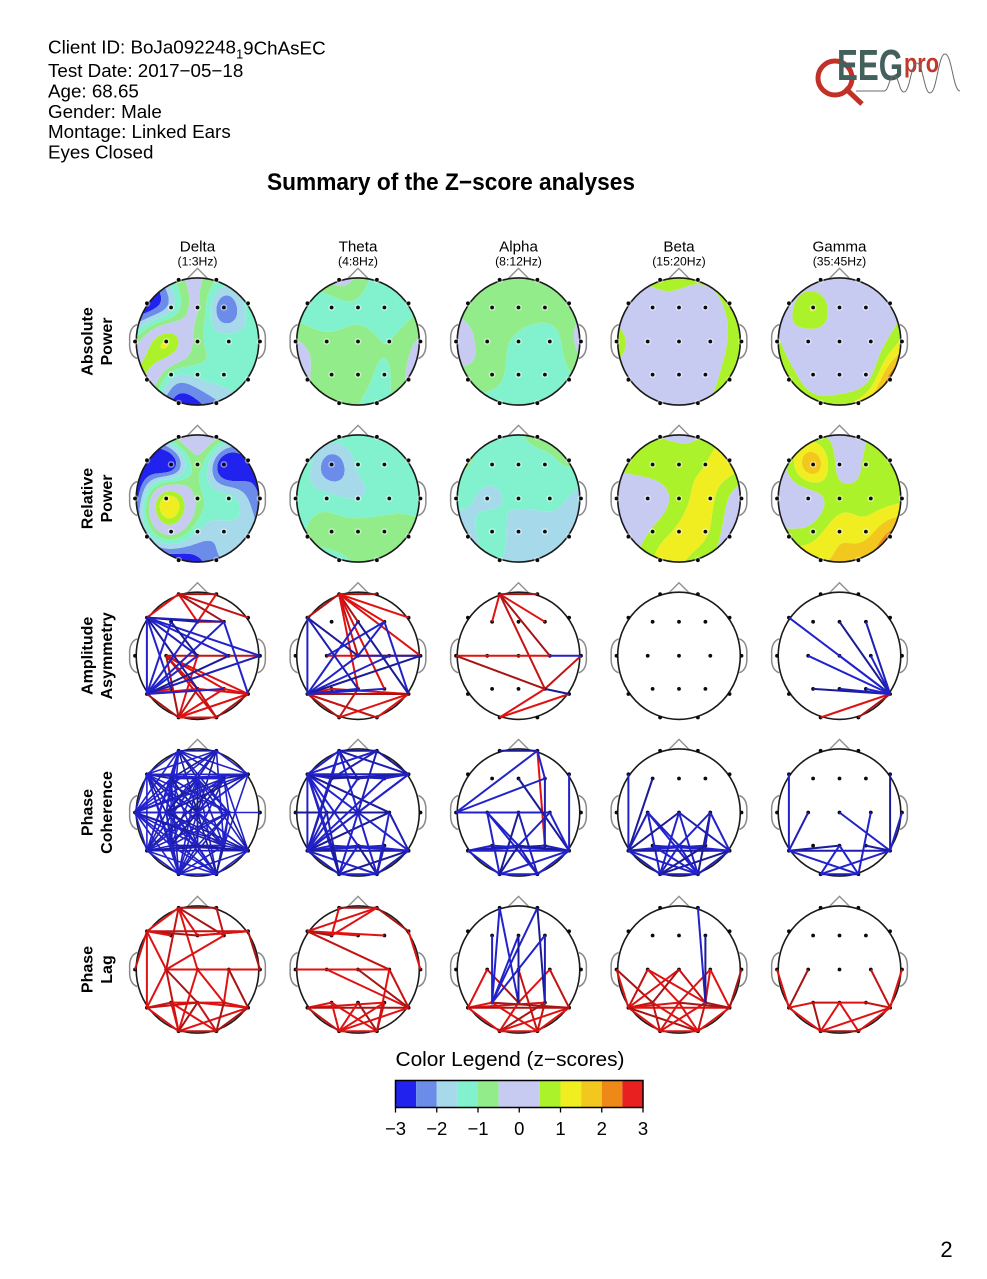 This screenshot has width=987, height=1279. Describe the element at coordinates (198, 262) in the screenshot. I see `svg-text: (1:3Hz)` at that location.